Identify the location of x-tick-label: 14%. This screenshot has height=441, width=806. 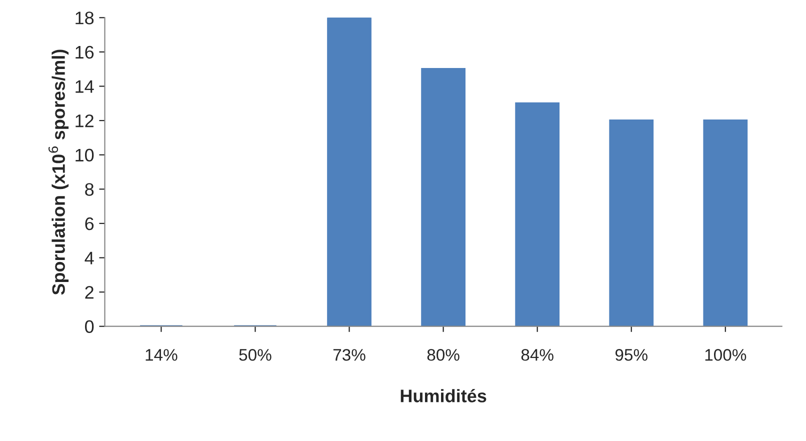
(162, 355).